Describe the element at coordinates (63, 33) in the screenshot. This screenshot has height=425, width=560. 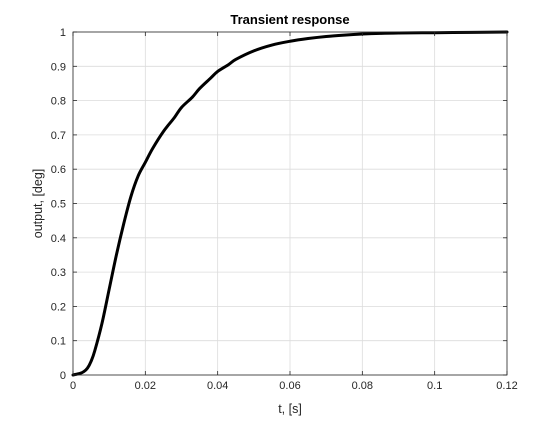
I see `y-tick-label: 1` at that location.